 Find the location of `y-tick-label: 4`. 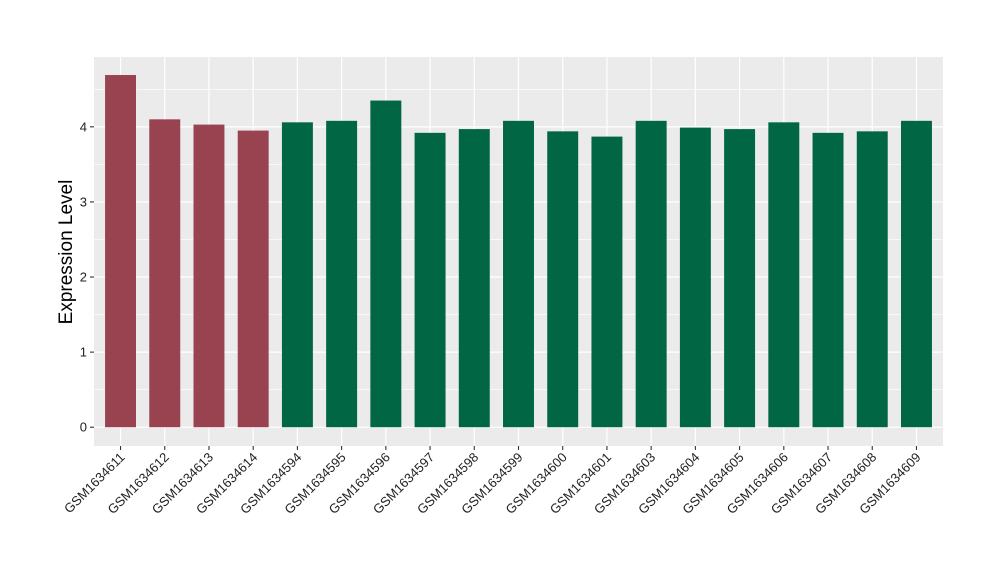

y-tick-label: 4 is located at coordinates (83, 126).